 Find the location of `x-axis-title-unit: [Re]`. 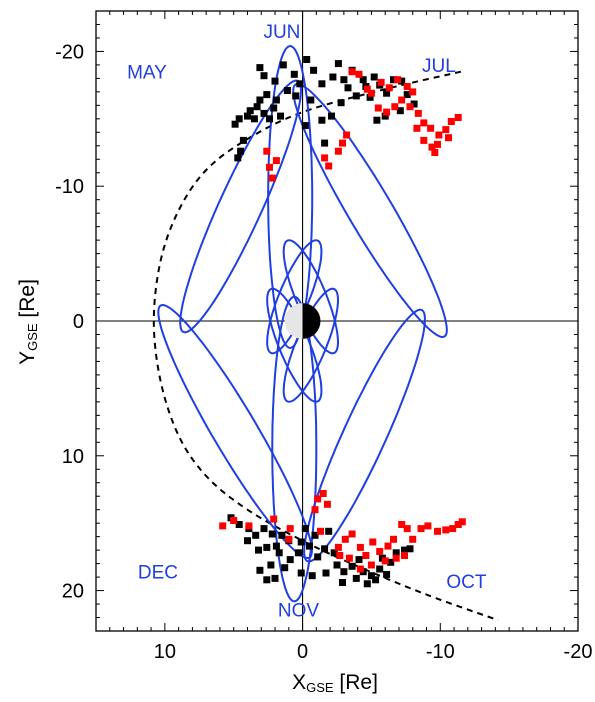

x-axis-title-unit: [Re] is located at coordinates (356, 682).